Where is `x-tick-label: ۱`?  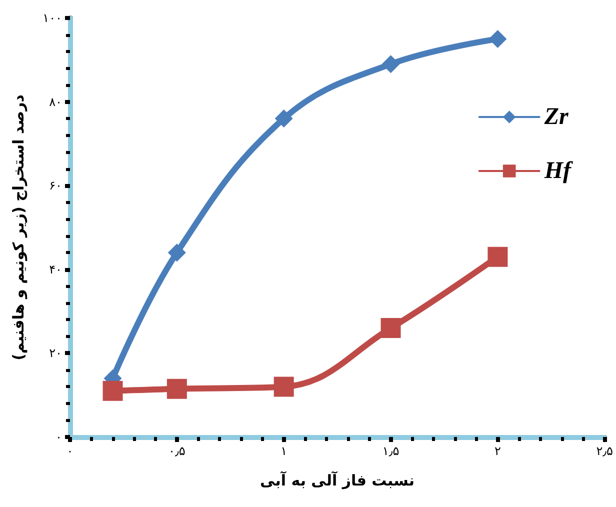
x-tick-label: ۱ is located at coordinates (284, 451).